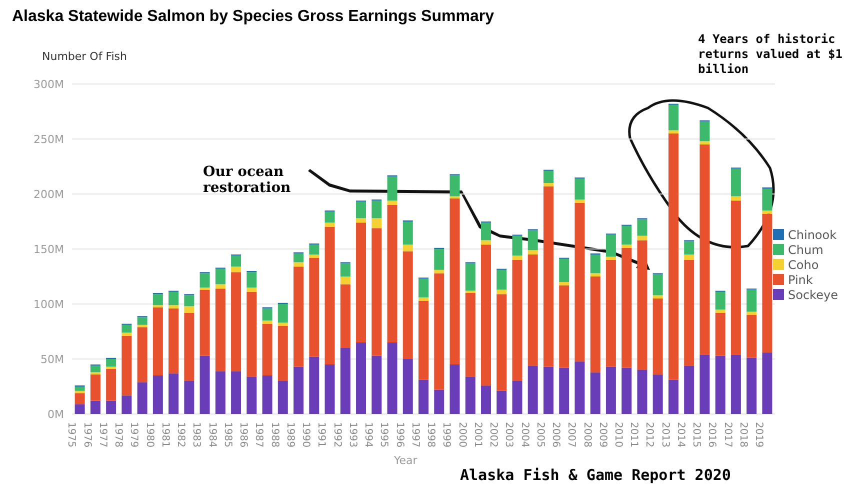 This screenshot has height=487, width=859. Describe the element at coordinates (180, 435) in the screenshot. I see `x-tick-label: 1982` at that location.